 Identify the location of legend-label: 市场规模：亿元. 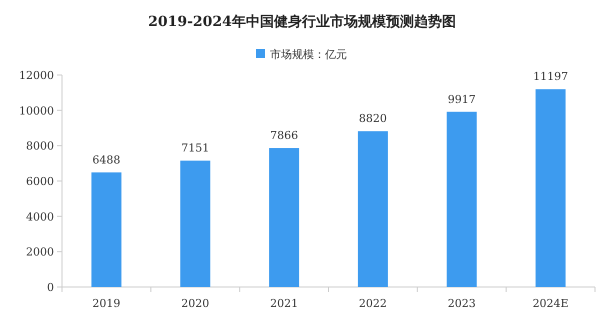
(308, 54).